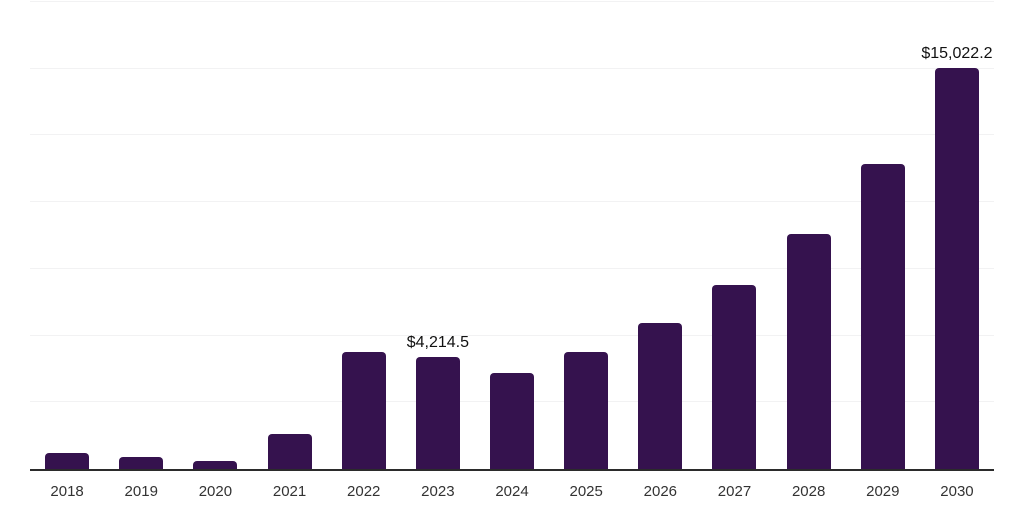 This screenshot has height=512, width=1024. I want to click on bar-2026, so click(660, 396).